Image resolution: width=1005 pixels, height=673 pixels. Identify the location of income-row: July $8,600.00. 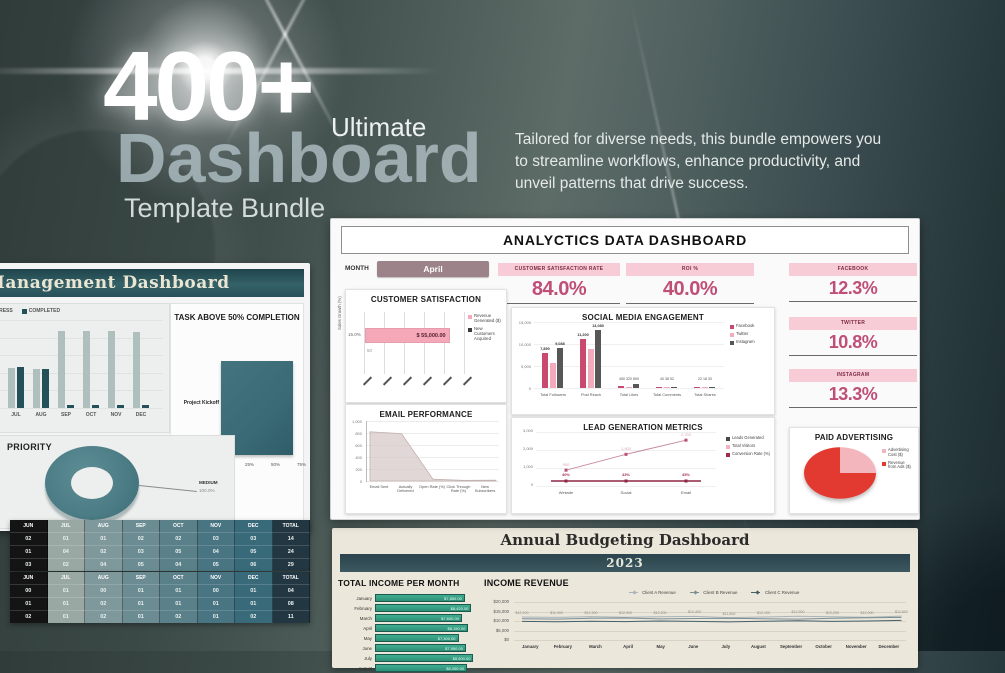
(408, 658).